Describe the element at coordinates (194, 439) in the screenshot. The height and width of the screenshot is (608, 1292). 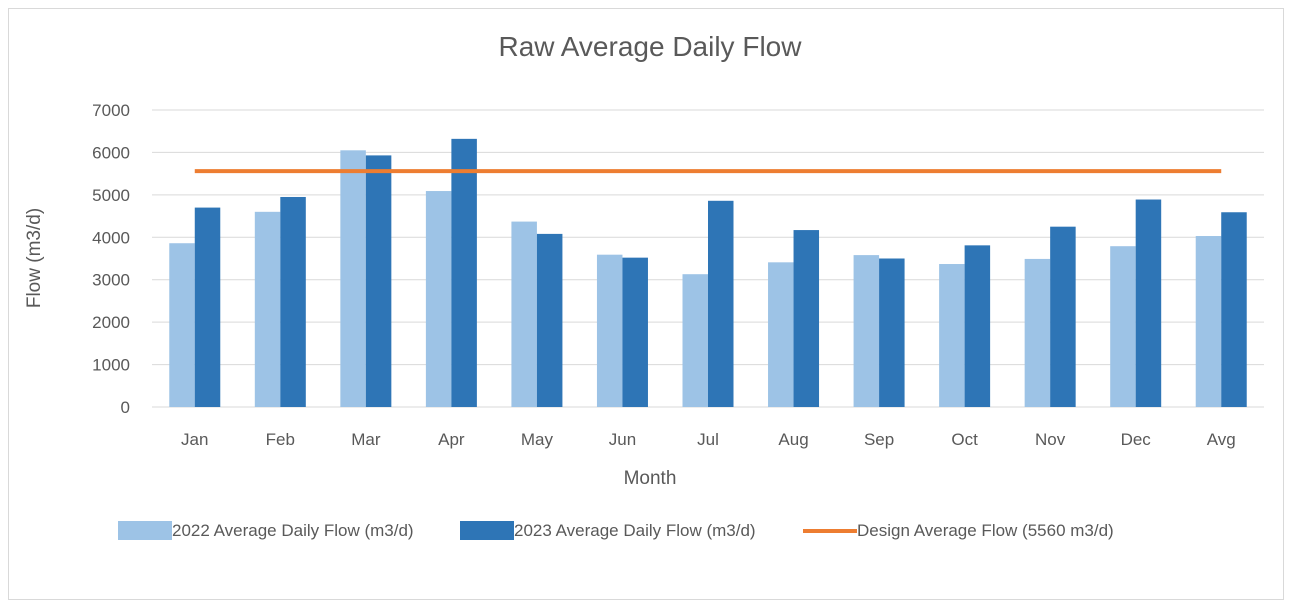
I see `x-tick-label: Jan` at that location.